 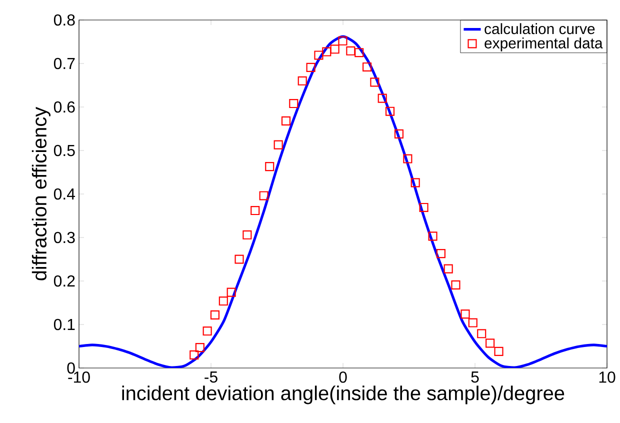 What do you see at coordinates (64, 20) in the screenshot?
I see `y-tick-label: 0.8` at bounding box center [64, 20].